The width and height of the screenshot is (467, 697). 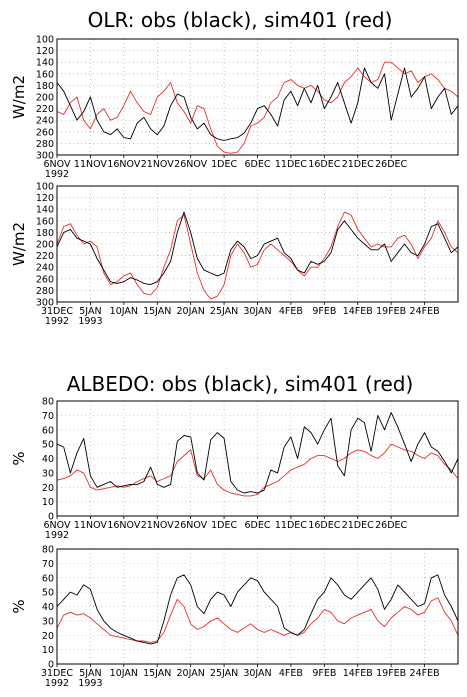 What do you see at coordinates (190, 673) in the screenshot?
I see `x-tick-label: 20JAN` at bounding box center [190, 673].